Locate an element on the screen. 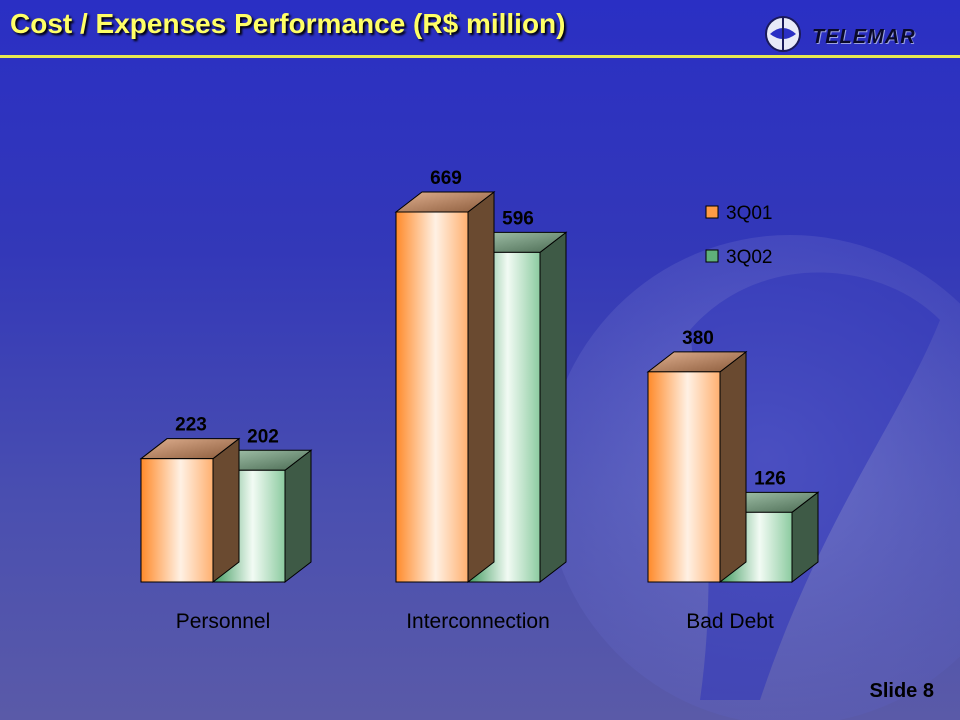  title-divider is located at coordinates (480, 56).